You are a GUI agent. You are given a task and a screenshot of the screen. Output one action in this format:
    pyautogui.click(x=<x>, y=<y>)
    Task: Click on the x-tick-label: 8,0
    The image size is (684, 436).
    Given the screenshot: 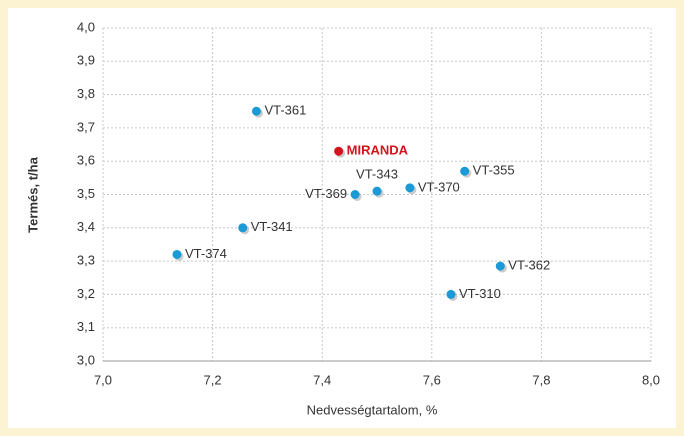 What is the action you would take?
    pyautogui.click(x=651, y=379)
    